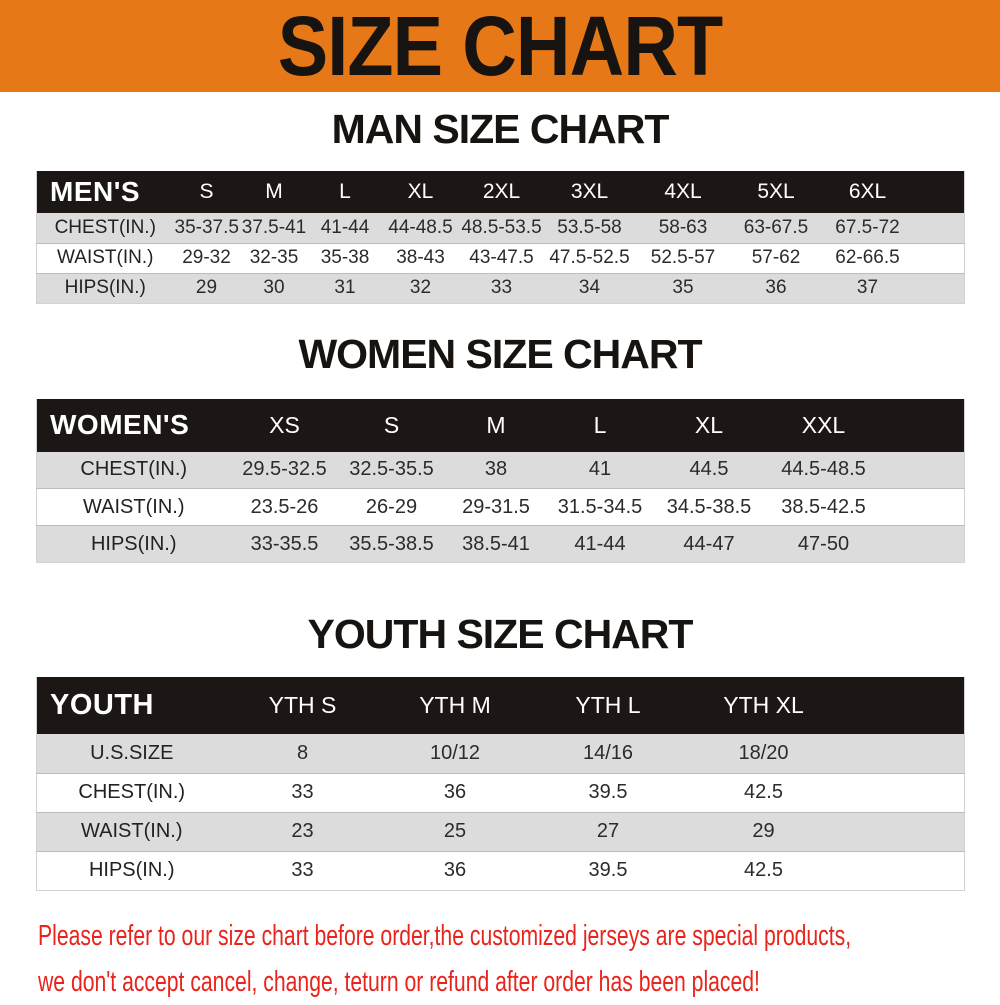 Image resolution: width=1000 pixels, height=1005 pixels. Describe the element at coordinates (274, 287) in the screenshot. I see `size-value-cell: 30` at that location.